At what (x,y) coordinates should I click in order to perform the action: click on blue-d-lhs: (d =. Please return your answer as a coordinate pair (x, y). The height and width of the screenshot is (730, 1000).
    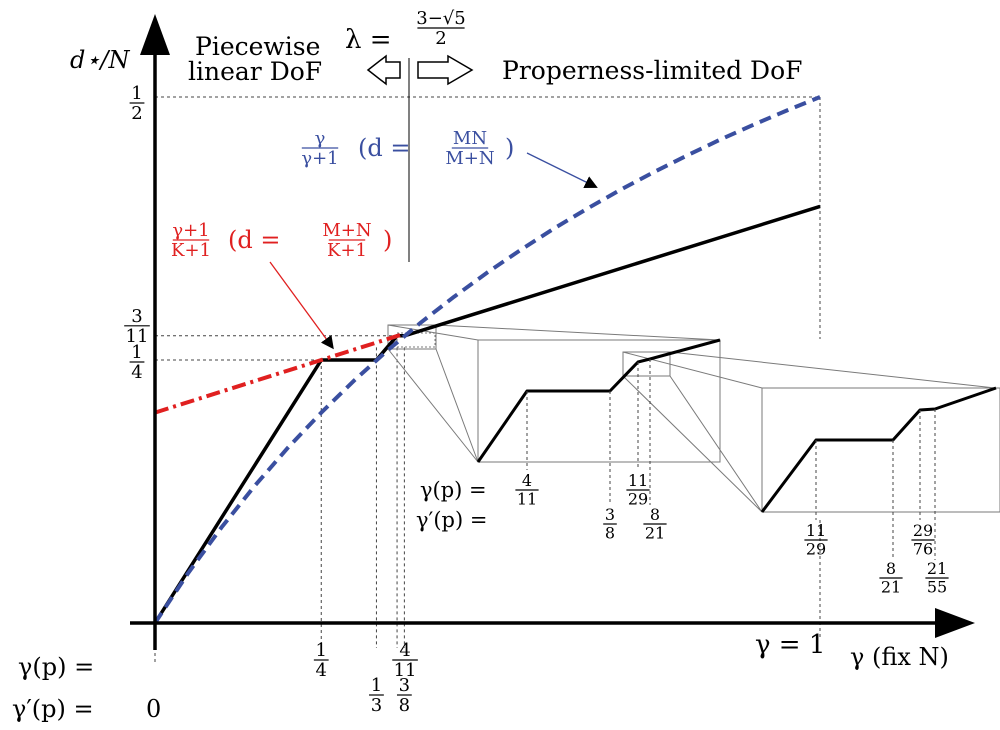
    Looking at the image, I should click on (384, 148).